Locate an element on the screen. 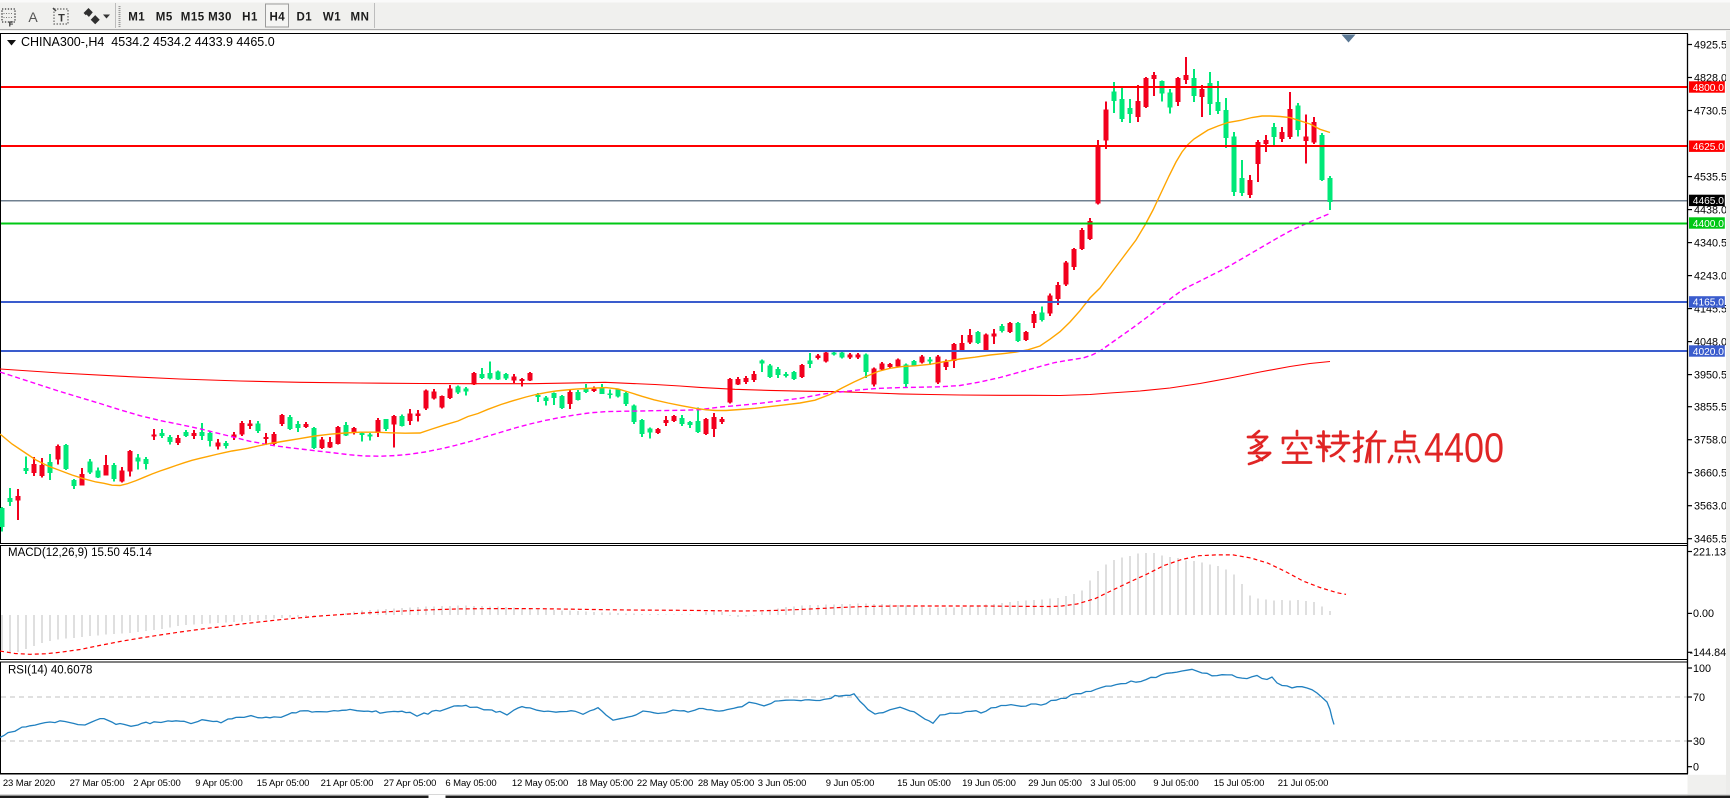 Image resolution: width=1730 pixels, height=803 pixels. svg-text: 4020.0 is located at coordinates (1708, 352).